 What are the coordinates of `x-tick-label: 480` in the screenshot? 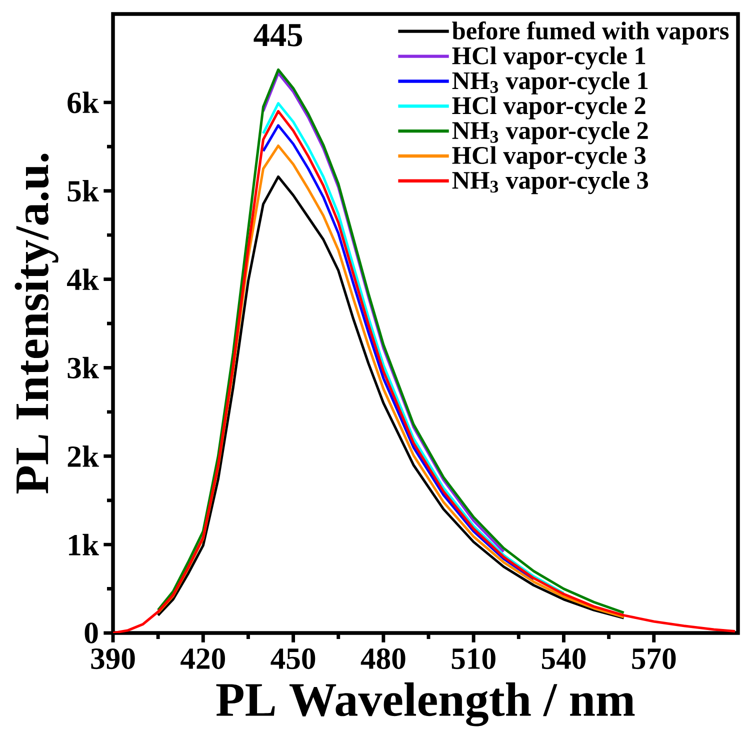 It's located at (383, 659).